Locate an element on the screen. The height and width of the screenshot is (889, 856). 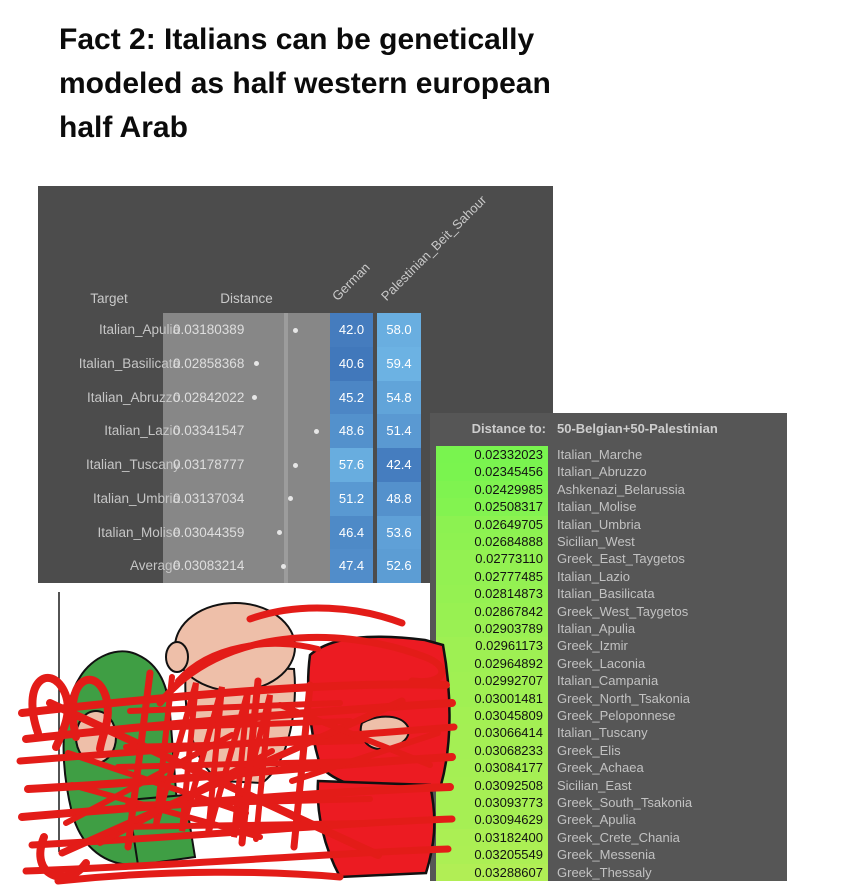
distance-value-cell: 0.03205549 is located at coordinates (492, 855).